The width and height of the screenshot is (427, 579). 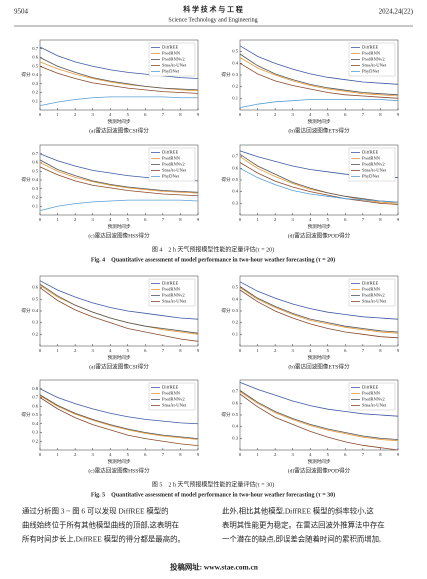 I want to click on body-line: 此外,相比其他模型,DiffREE 模型的斜率较小,这, so click(x=298, y=511).